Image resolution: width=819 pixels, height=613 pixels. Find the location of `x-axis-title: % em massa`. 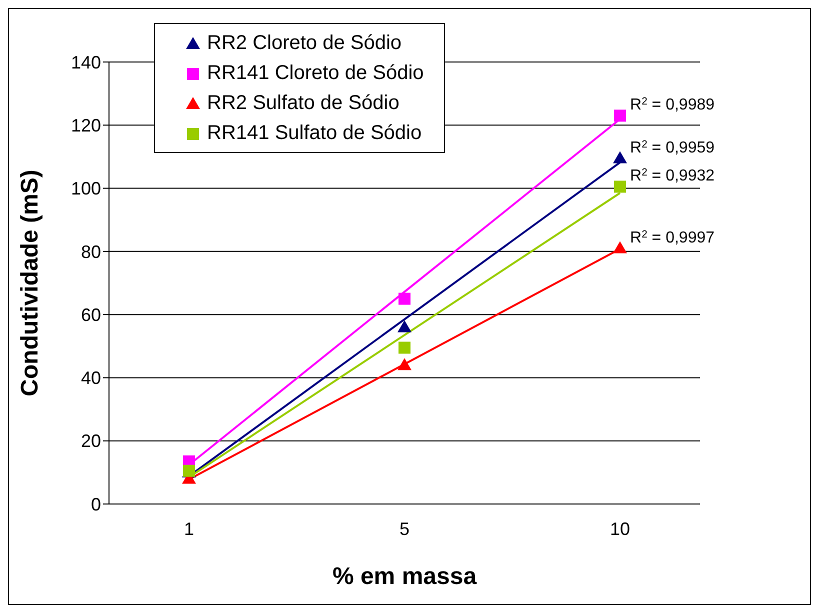

x-axis-title: % em massa is located at coordinates (405, 576).